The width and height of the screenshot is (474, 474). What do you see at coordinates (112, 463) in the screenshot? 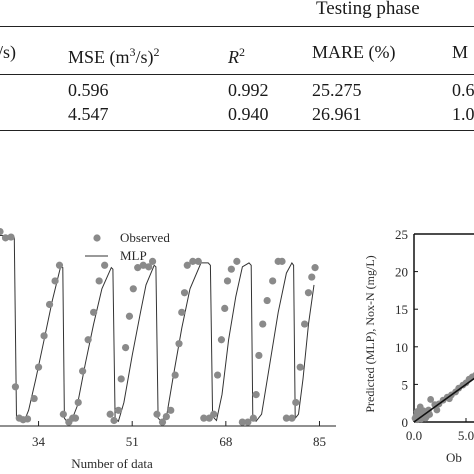
I see `x-axis-label: Number of data` at bounding box center [112, 463].